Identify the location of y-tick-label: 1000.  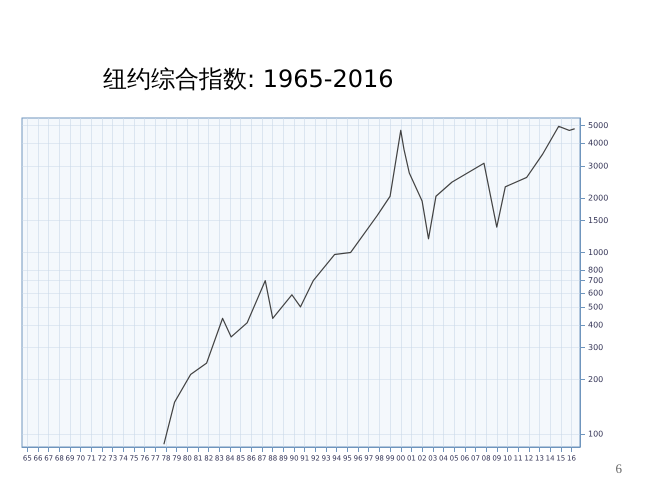
(598, 253).